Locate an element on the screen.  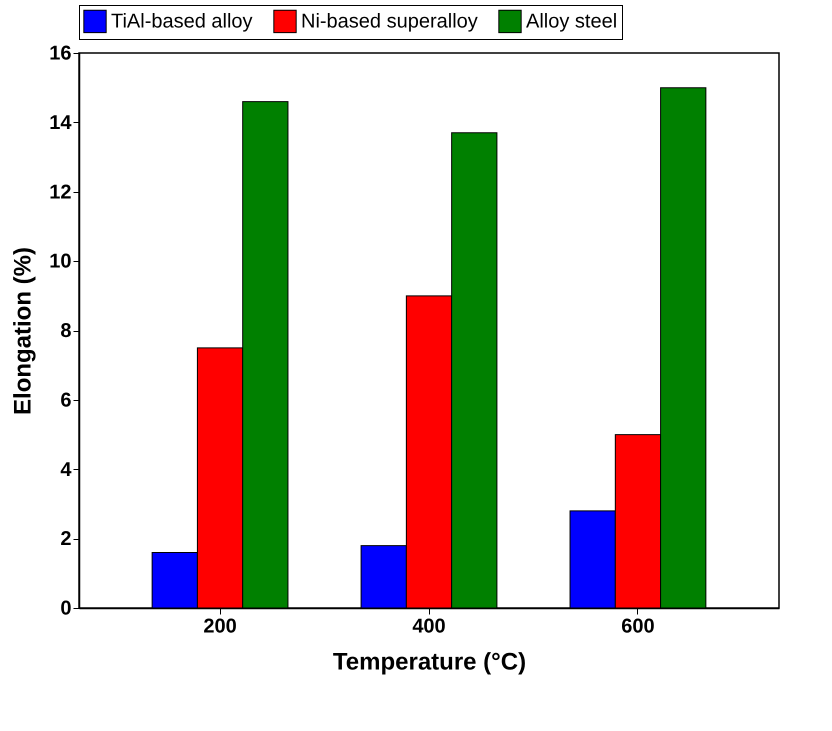
y-tick-label: 14 is located at coordinates (60, 123).